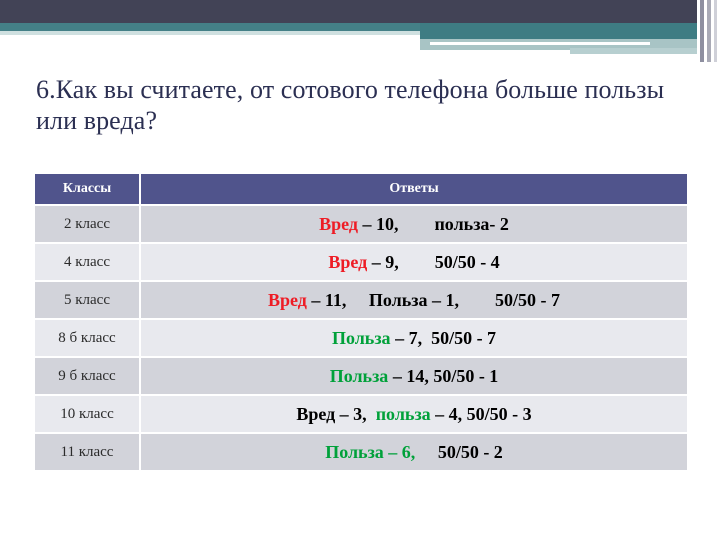 The image size is (720, 540). What do you see at coordinates (449, 261) in the screenshot?
I see `answer-segment-neutral: 50/50 - 4` at bounding box center [449, 261].